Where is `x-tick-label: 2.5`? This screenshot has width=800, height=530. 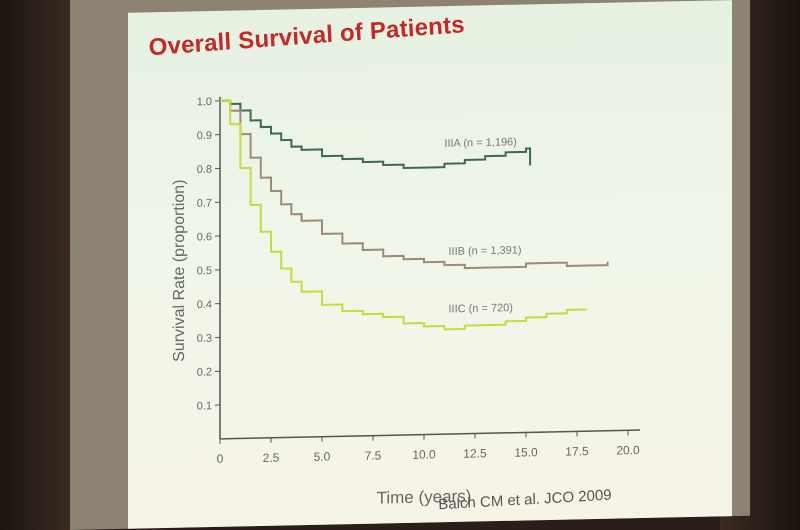
x-tick-label: 2.5 is located at coordinates (271, 458).